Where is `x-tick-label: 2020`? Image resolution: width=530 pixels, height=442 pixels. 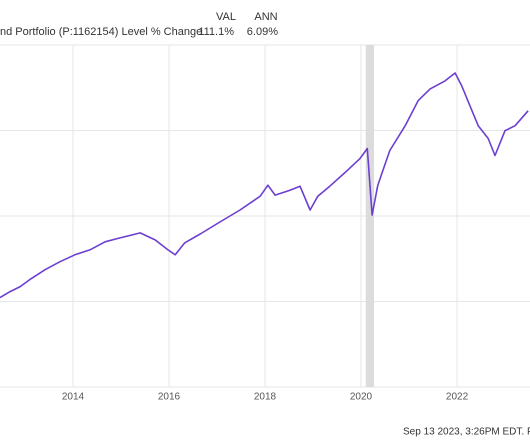
x-tick-label: 2020 is located at coordinates (361, 397).